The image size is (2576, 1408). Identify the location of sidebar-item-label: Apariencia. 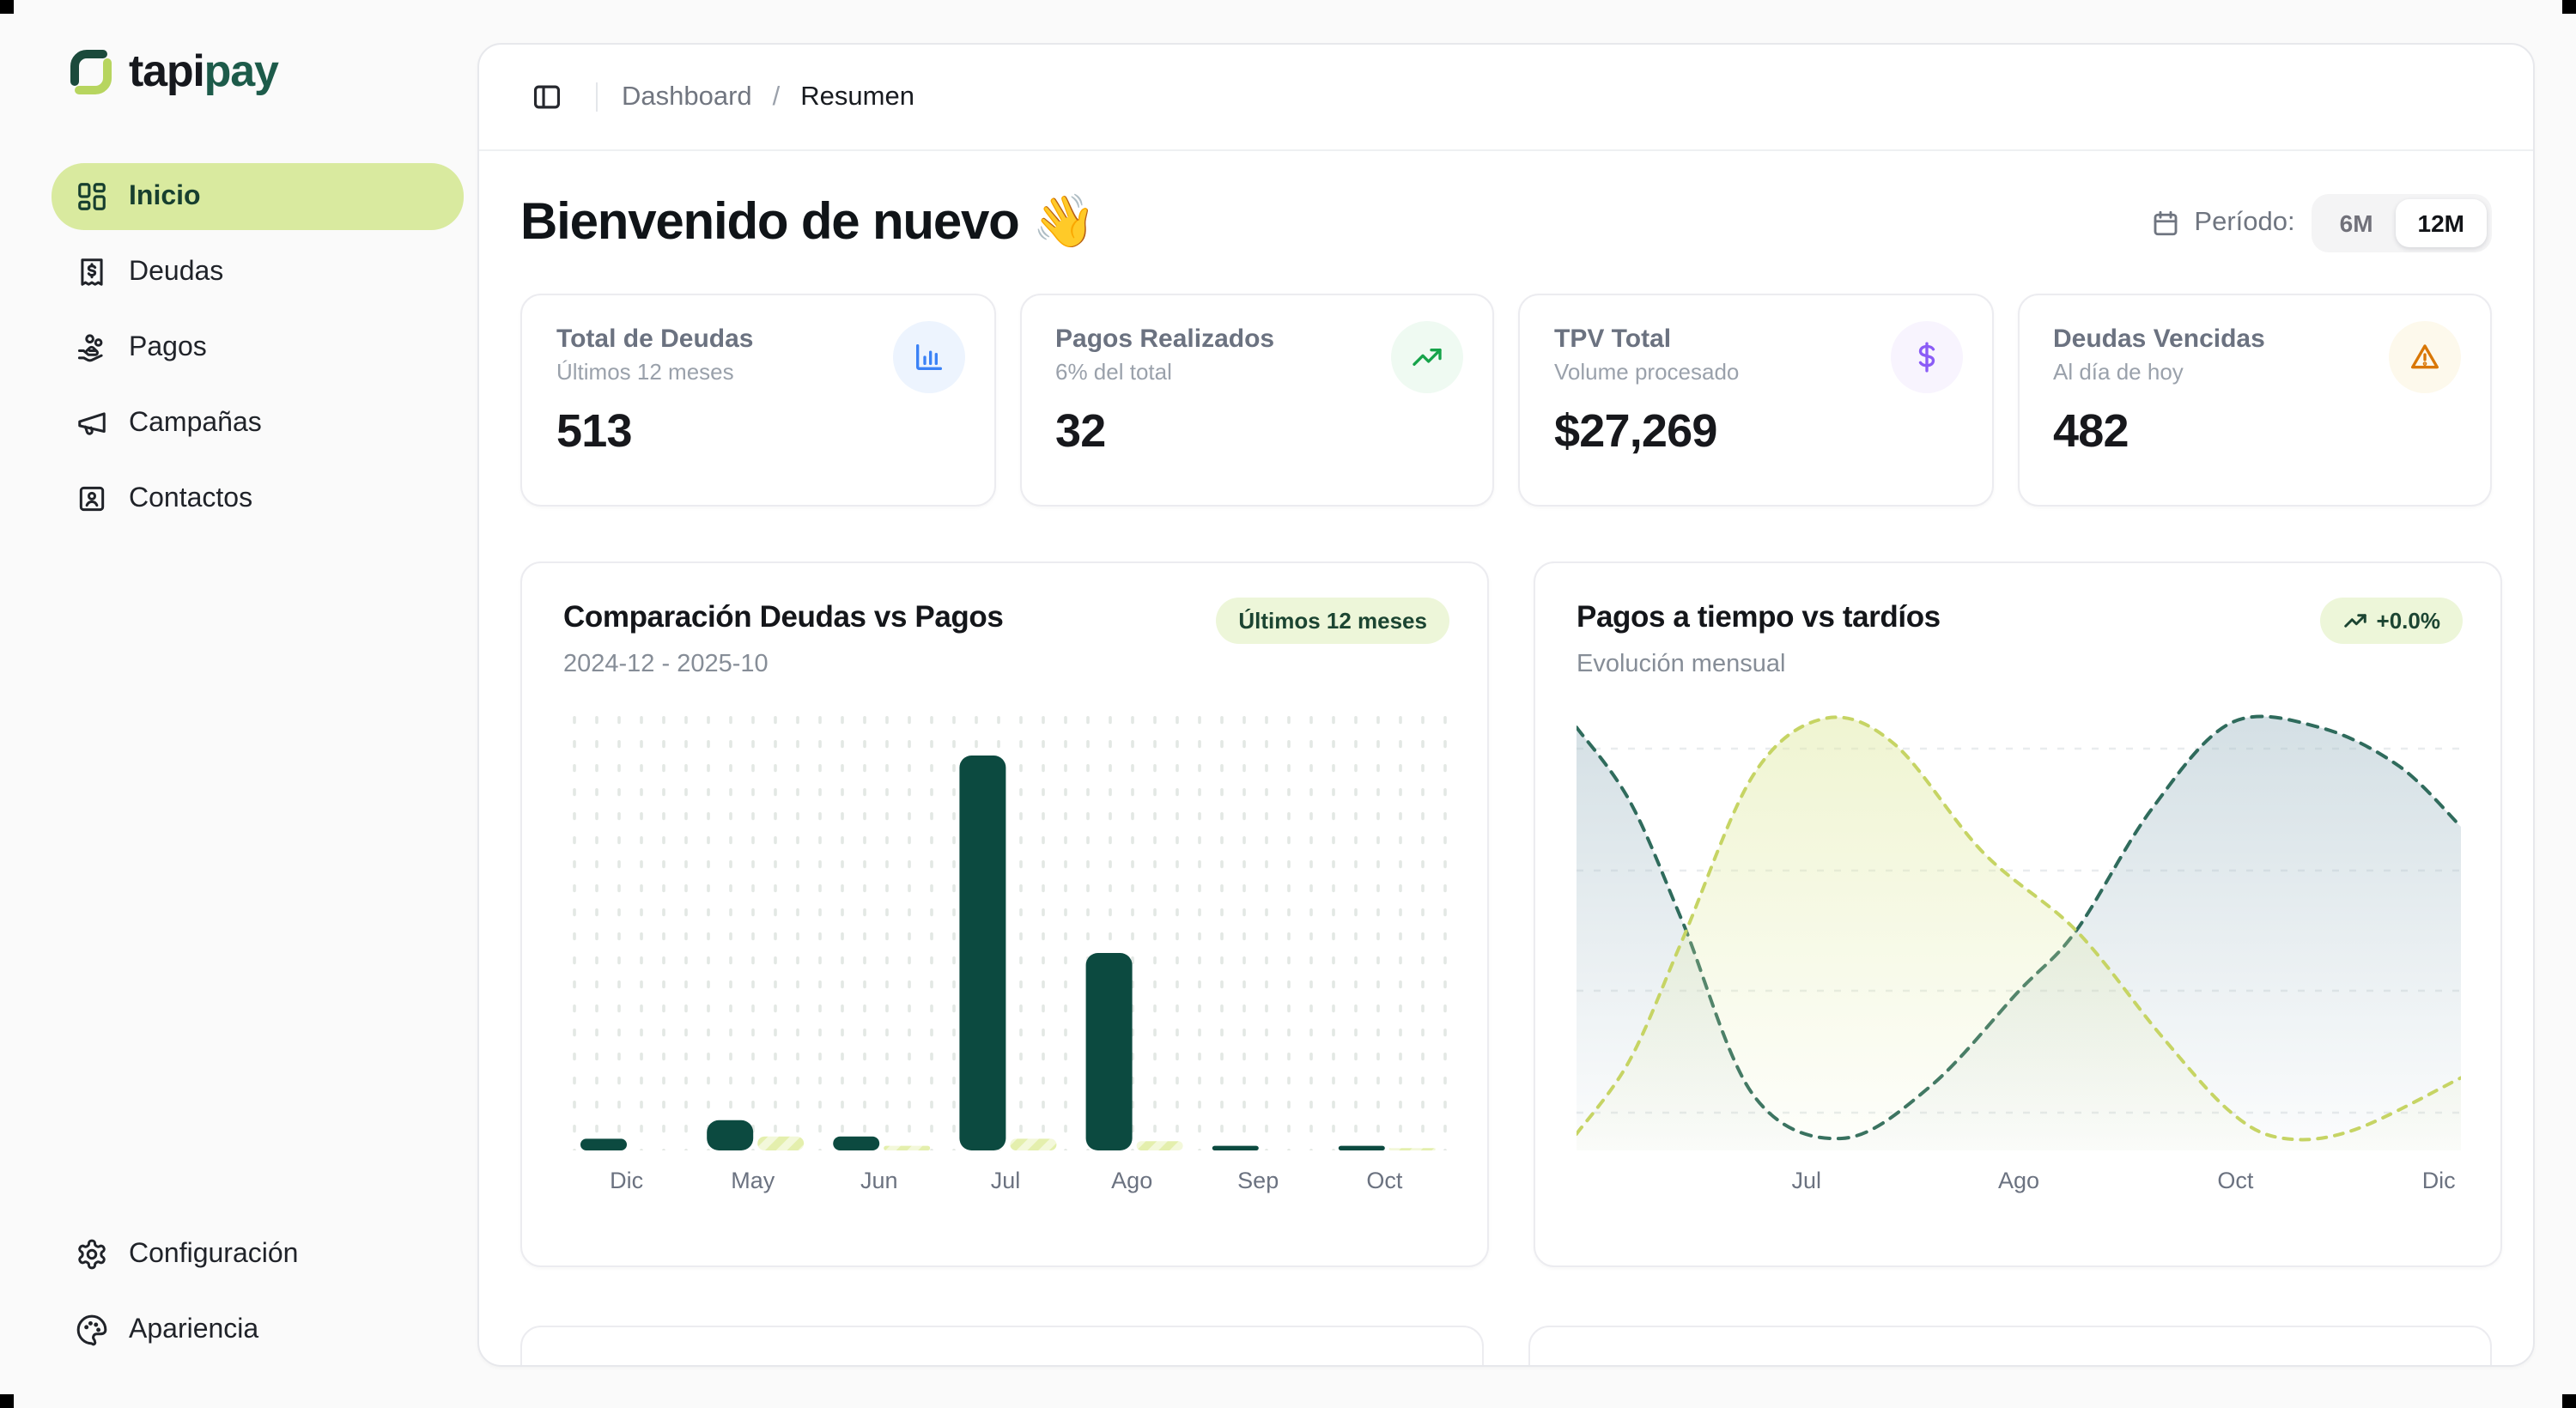
(194, 1329).